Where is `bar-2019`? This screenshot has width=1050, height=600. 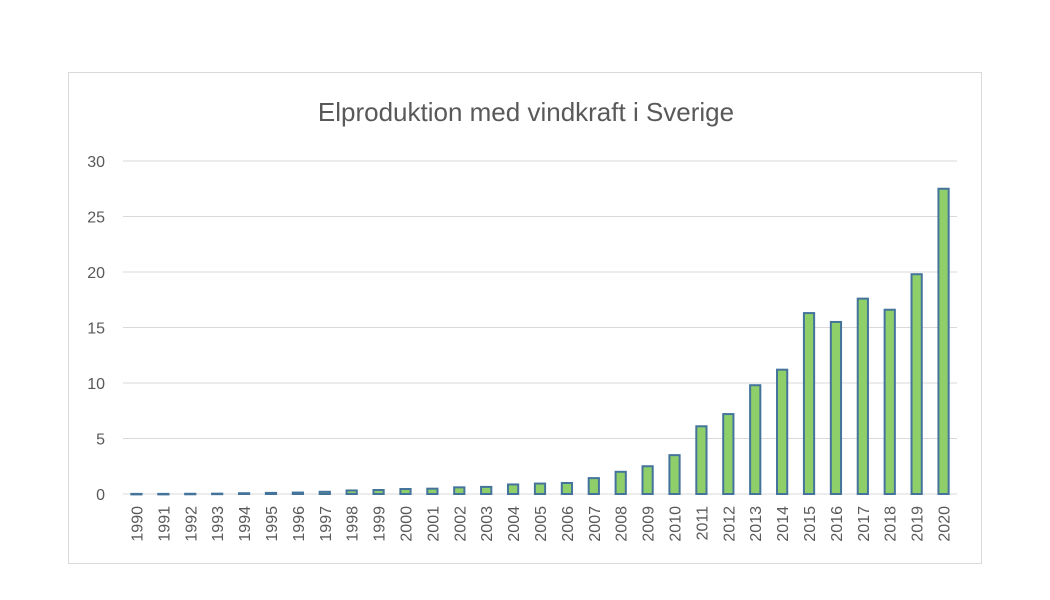 bar-2019 is located at coordinates (916, 384).